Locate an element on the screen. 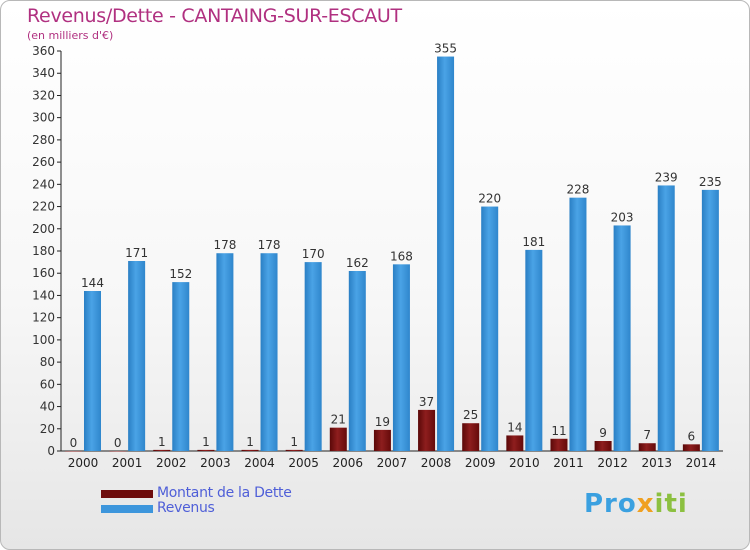 The height and width of the screenshot is (550, 750). bar-dette-2010 is located at coordinates (515, 443).